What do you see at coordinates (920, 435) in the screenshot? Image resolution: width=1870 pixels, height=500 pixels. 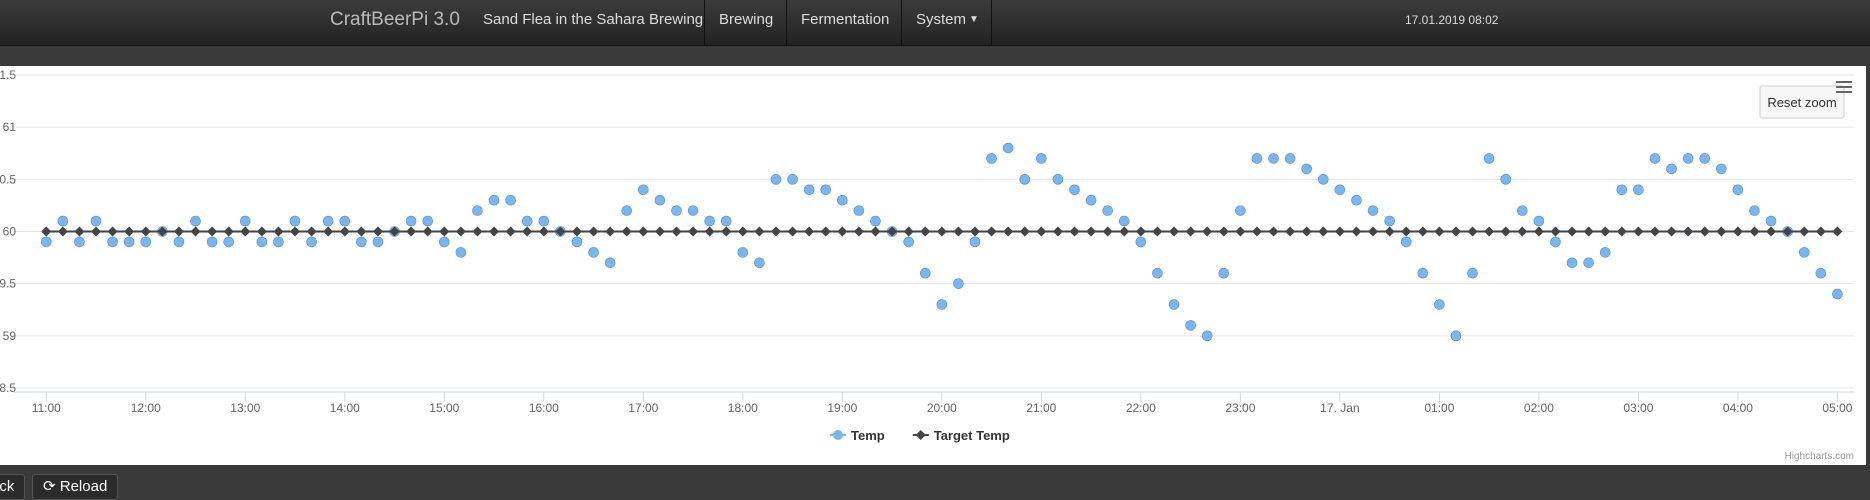 I see `legend-symbol` at bounding box center [920, 435].